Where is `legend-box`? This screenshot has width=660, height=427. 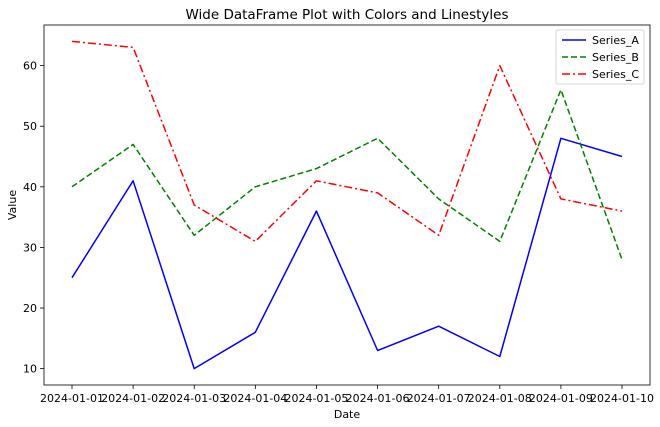 legend-box is located at coordinates (600, 57).